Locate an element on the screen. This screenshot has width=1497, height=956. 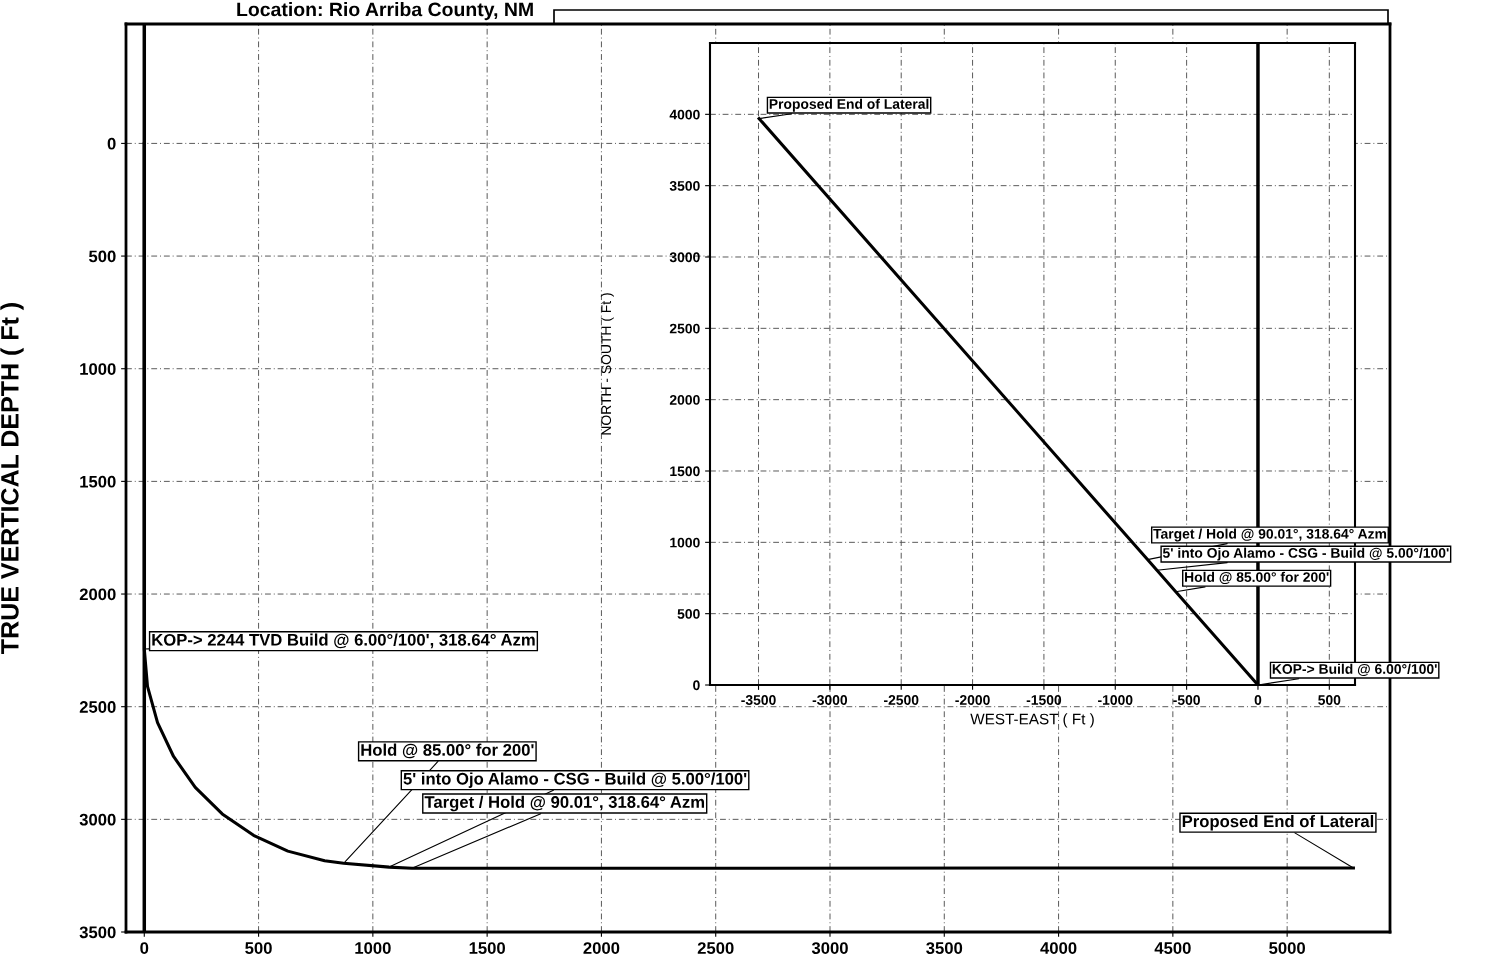
x-tick-label: -3500 is located at coordinates (758, 700).